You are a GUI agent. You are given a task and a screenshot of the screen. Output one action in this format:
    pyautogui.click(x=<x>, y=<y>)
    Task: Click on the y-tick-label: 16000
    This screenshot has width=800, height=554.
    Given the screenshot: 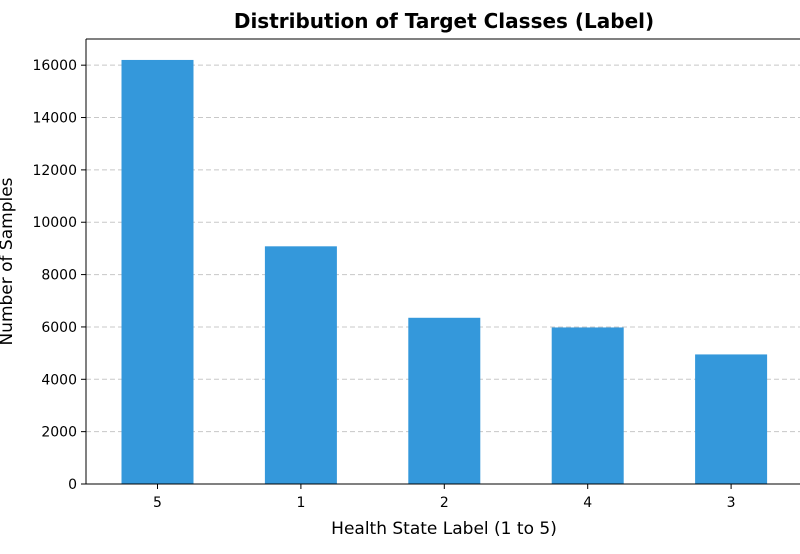 What is the action you would take?
    pyautogui.click(x=54, y=66)
    